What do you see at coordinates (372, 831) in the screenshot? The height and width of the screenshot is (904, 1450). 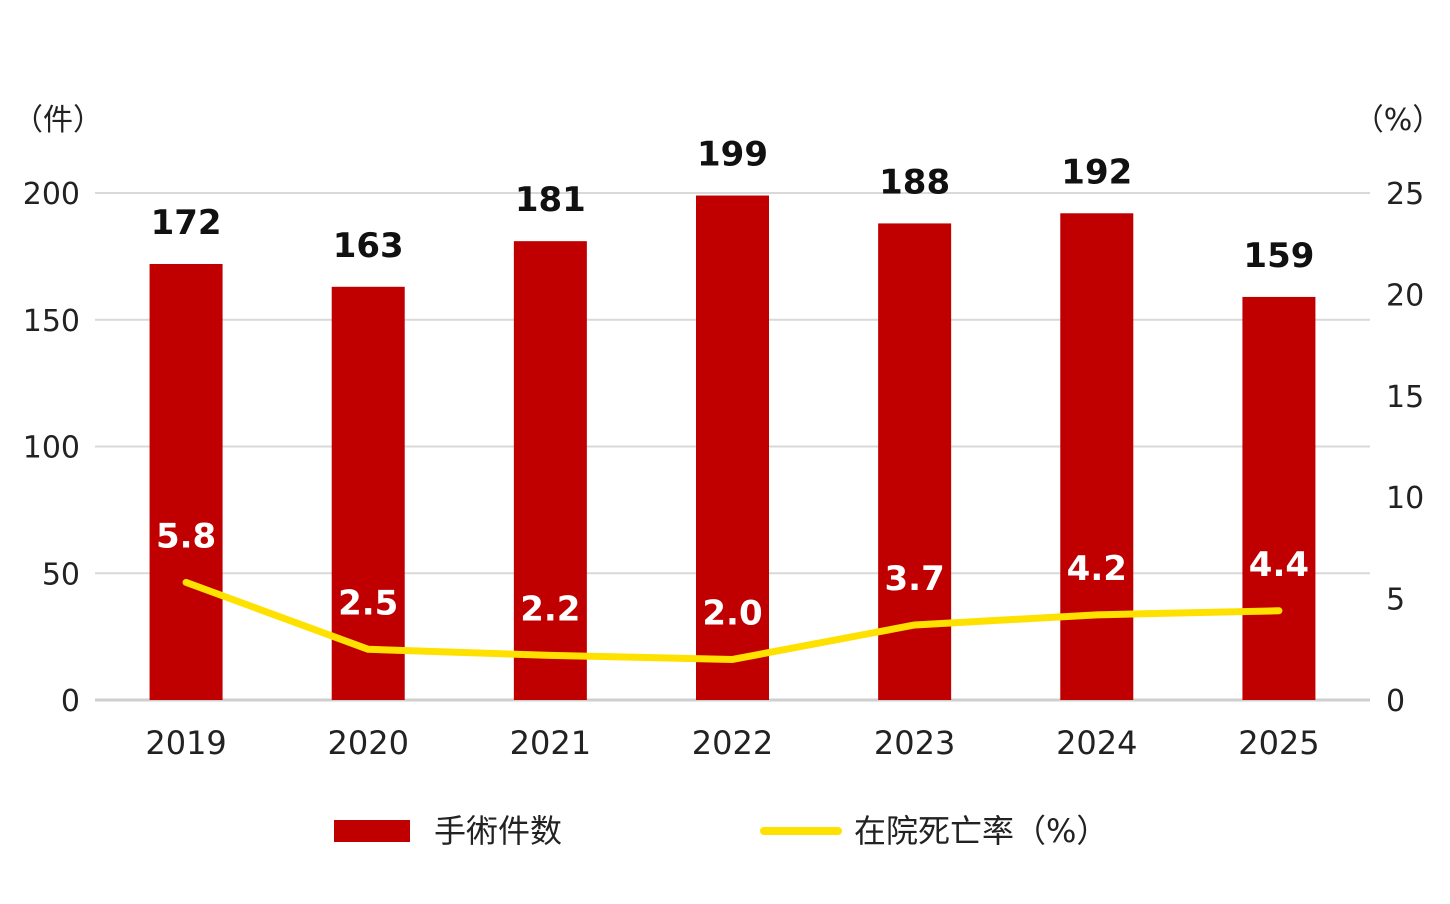 I see `legend-bar-swatch` at bounding box center [372, 831].